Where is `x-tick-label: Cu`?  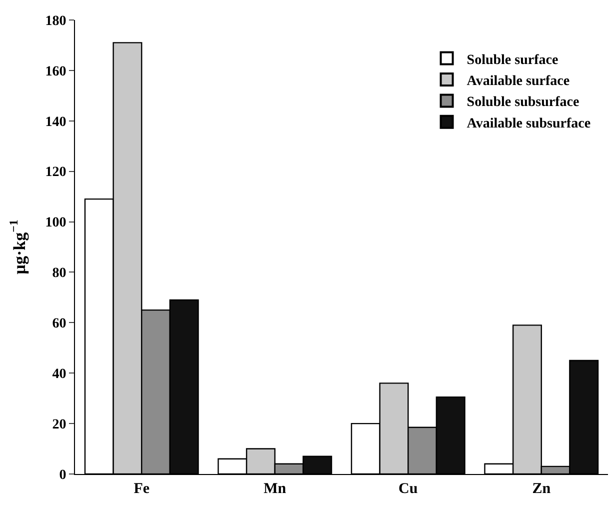 x-tick-label: Cu is located at coordinates (408, 489).